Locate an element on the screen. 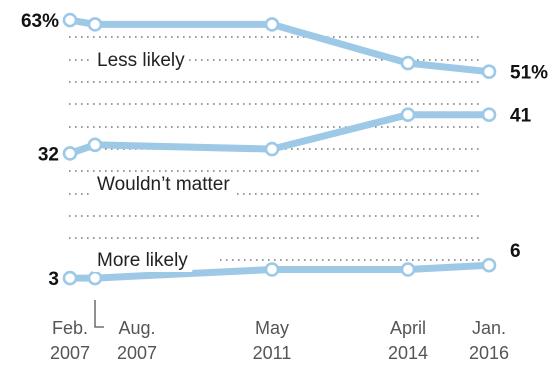 The height and width of the screenshot is (370, 559). wouldn-t-matter-start-label: 32 is located at coordinates (48, 154).